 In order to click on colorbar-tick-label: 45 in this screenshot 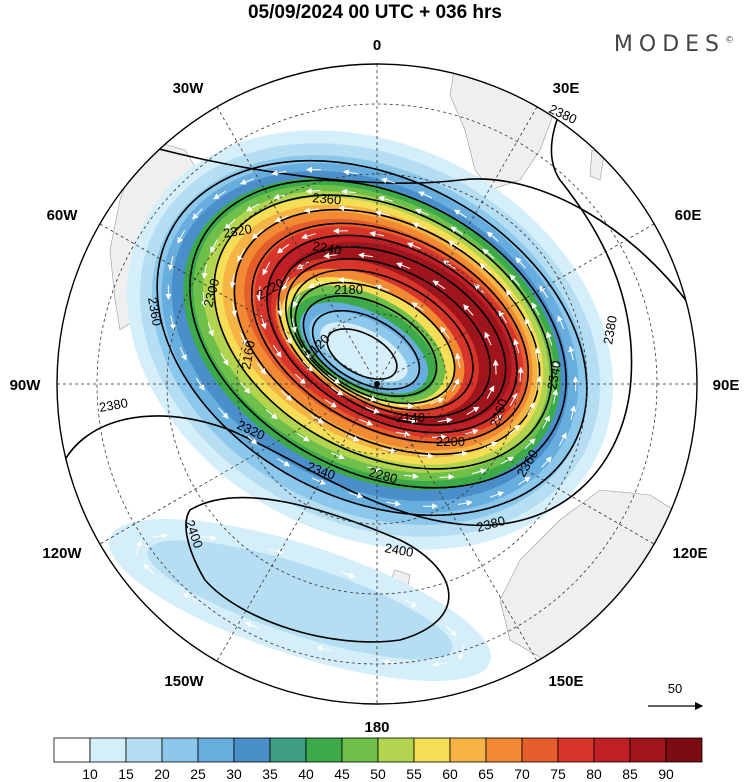, I will do `click(342, 774)`.